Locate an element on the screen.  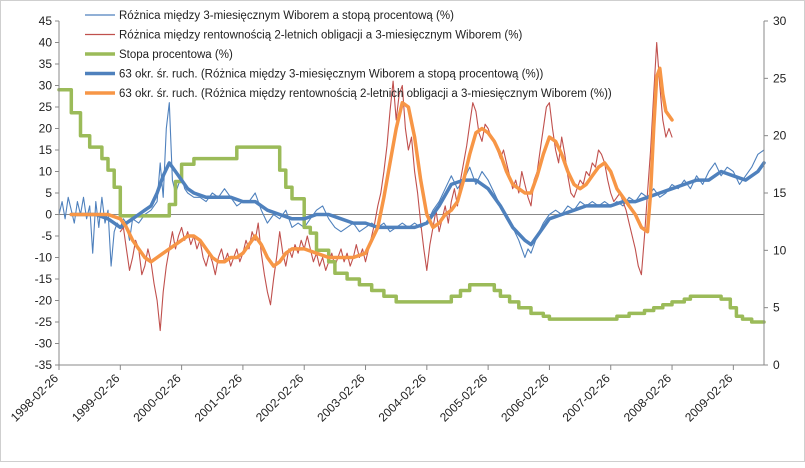
x-tick-label: 2002-02-26 is located at coordinates (280, 398).